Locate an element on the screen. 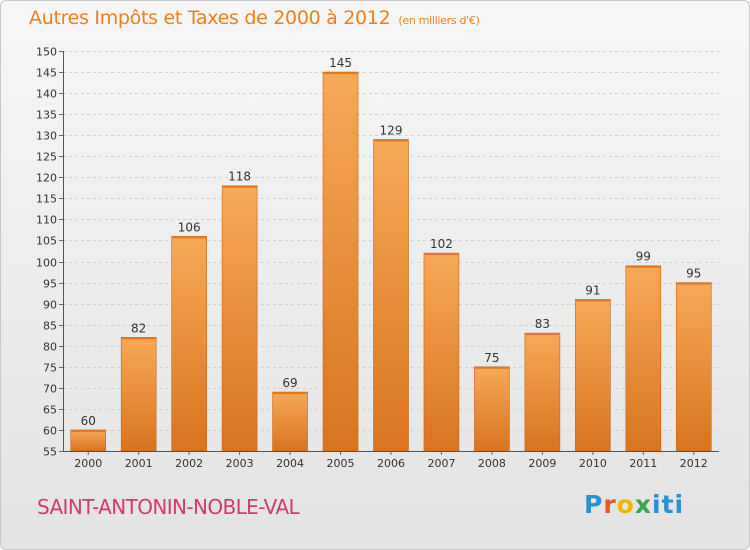  y-tick-label: 100 is located at coordinates (46, 263).